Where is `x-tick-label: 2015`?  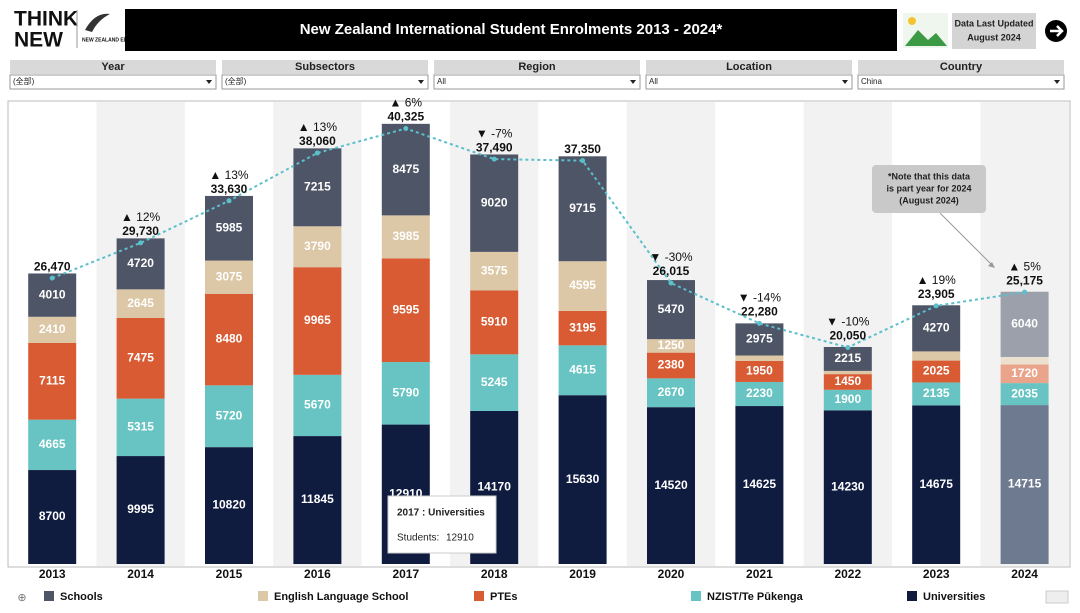
x-tick-label: 2015 is located at coordinates (229, 574).